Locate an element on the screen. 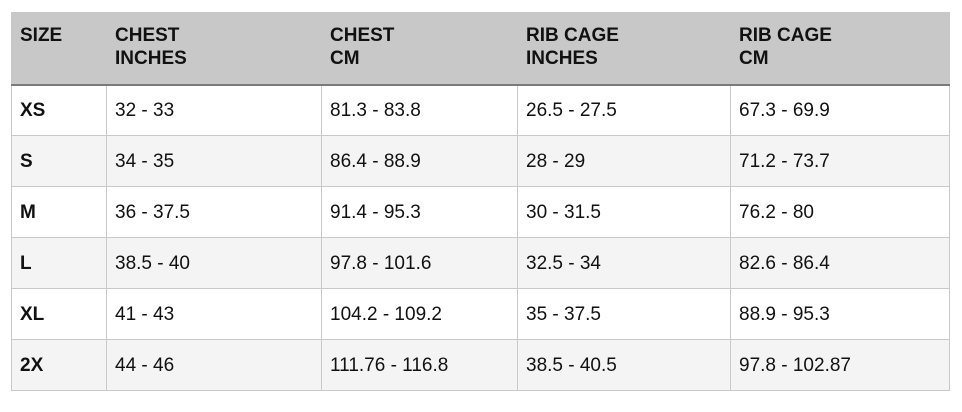 This screenshot has height=412, width=962. chest-cm-cell: 81.3 - 83.8 is located at coordinates (419, 110).